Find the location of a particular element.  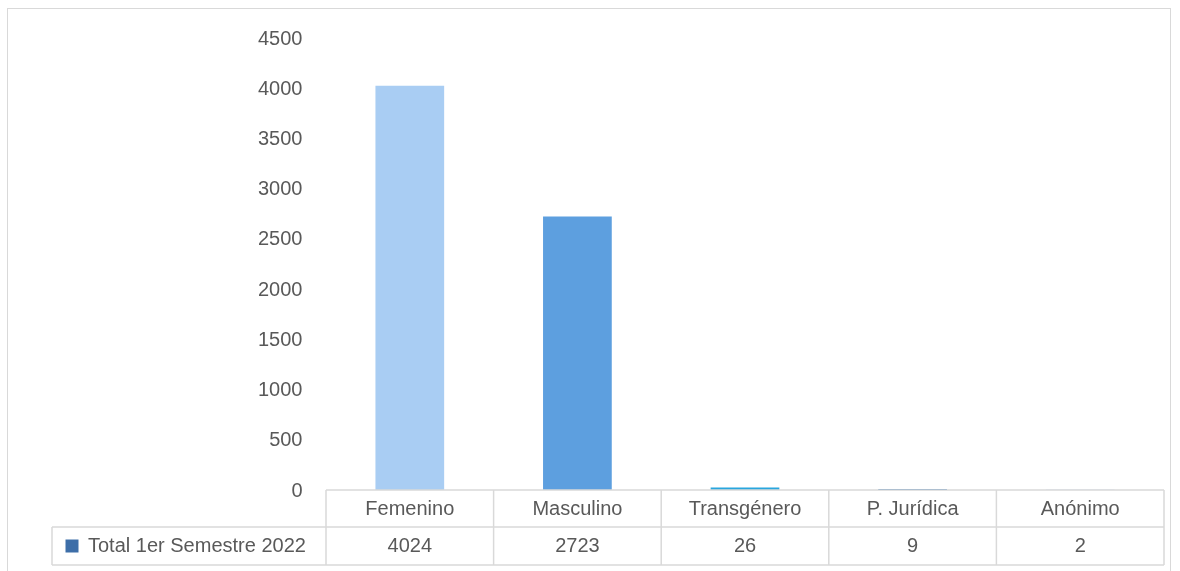

y-tick-label: 3000 is located at coordinates (280, 188).